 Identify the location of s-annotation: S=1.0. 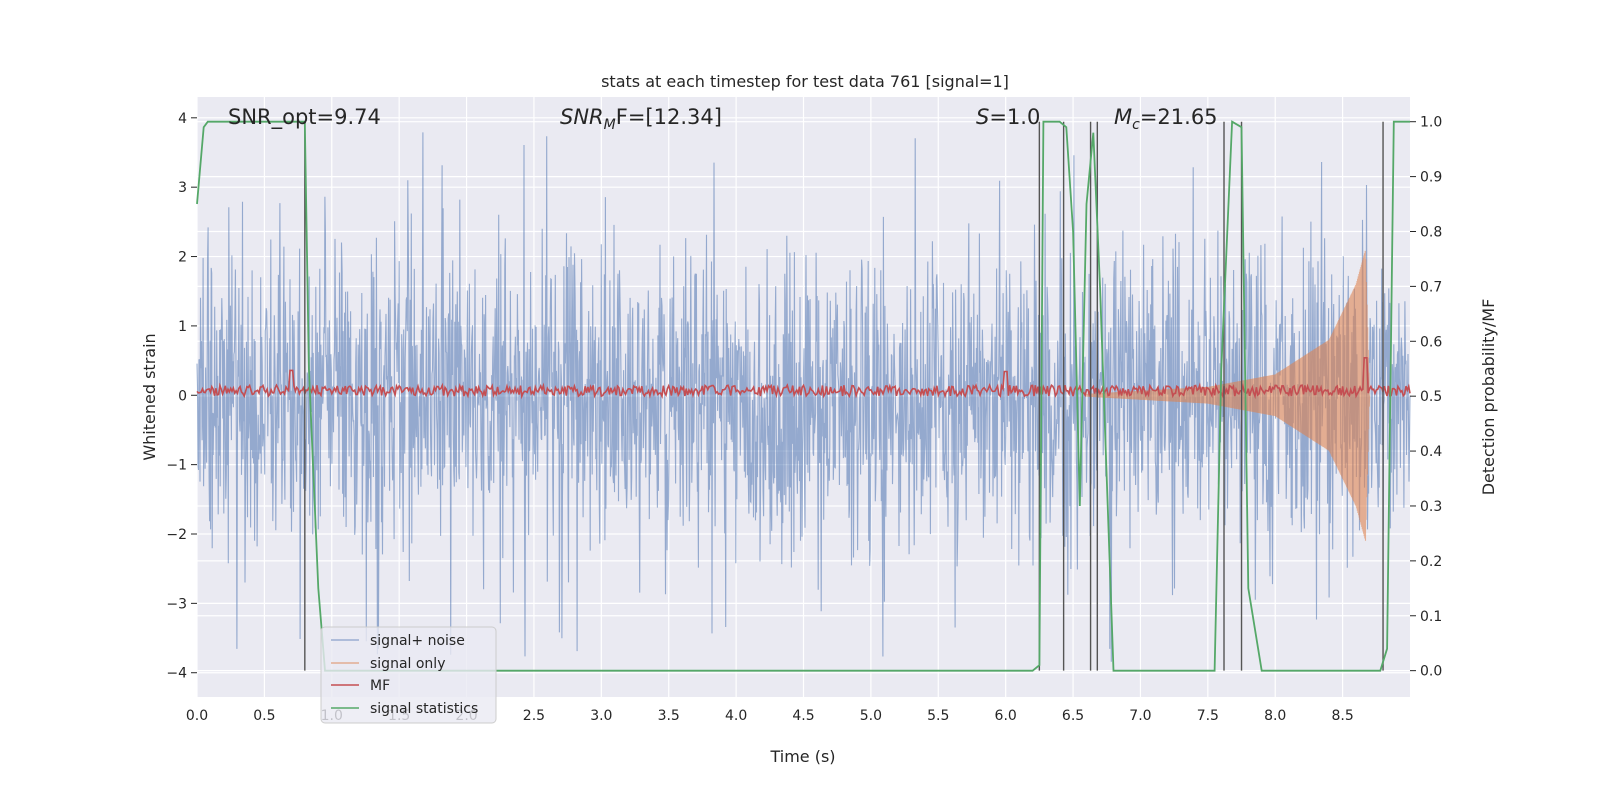
(1008, 117).